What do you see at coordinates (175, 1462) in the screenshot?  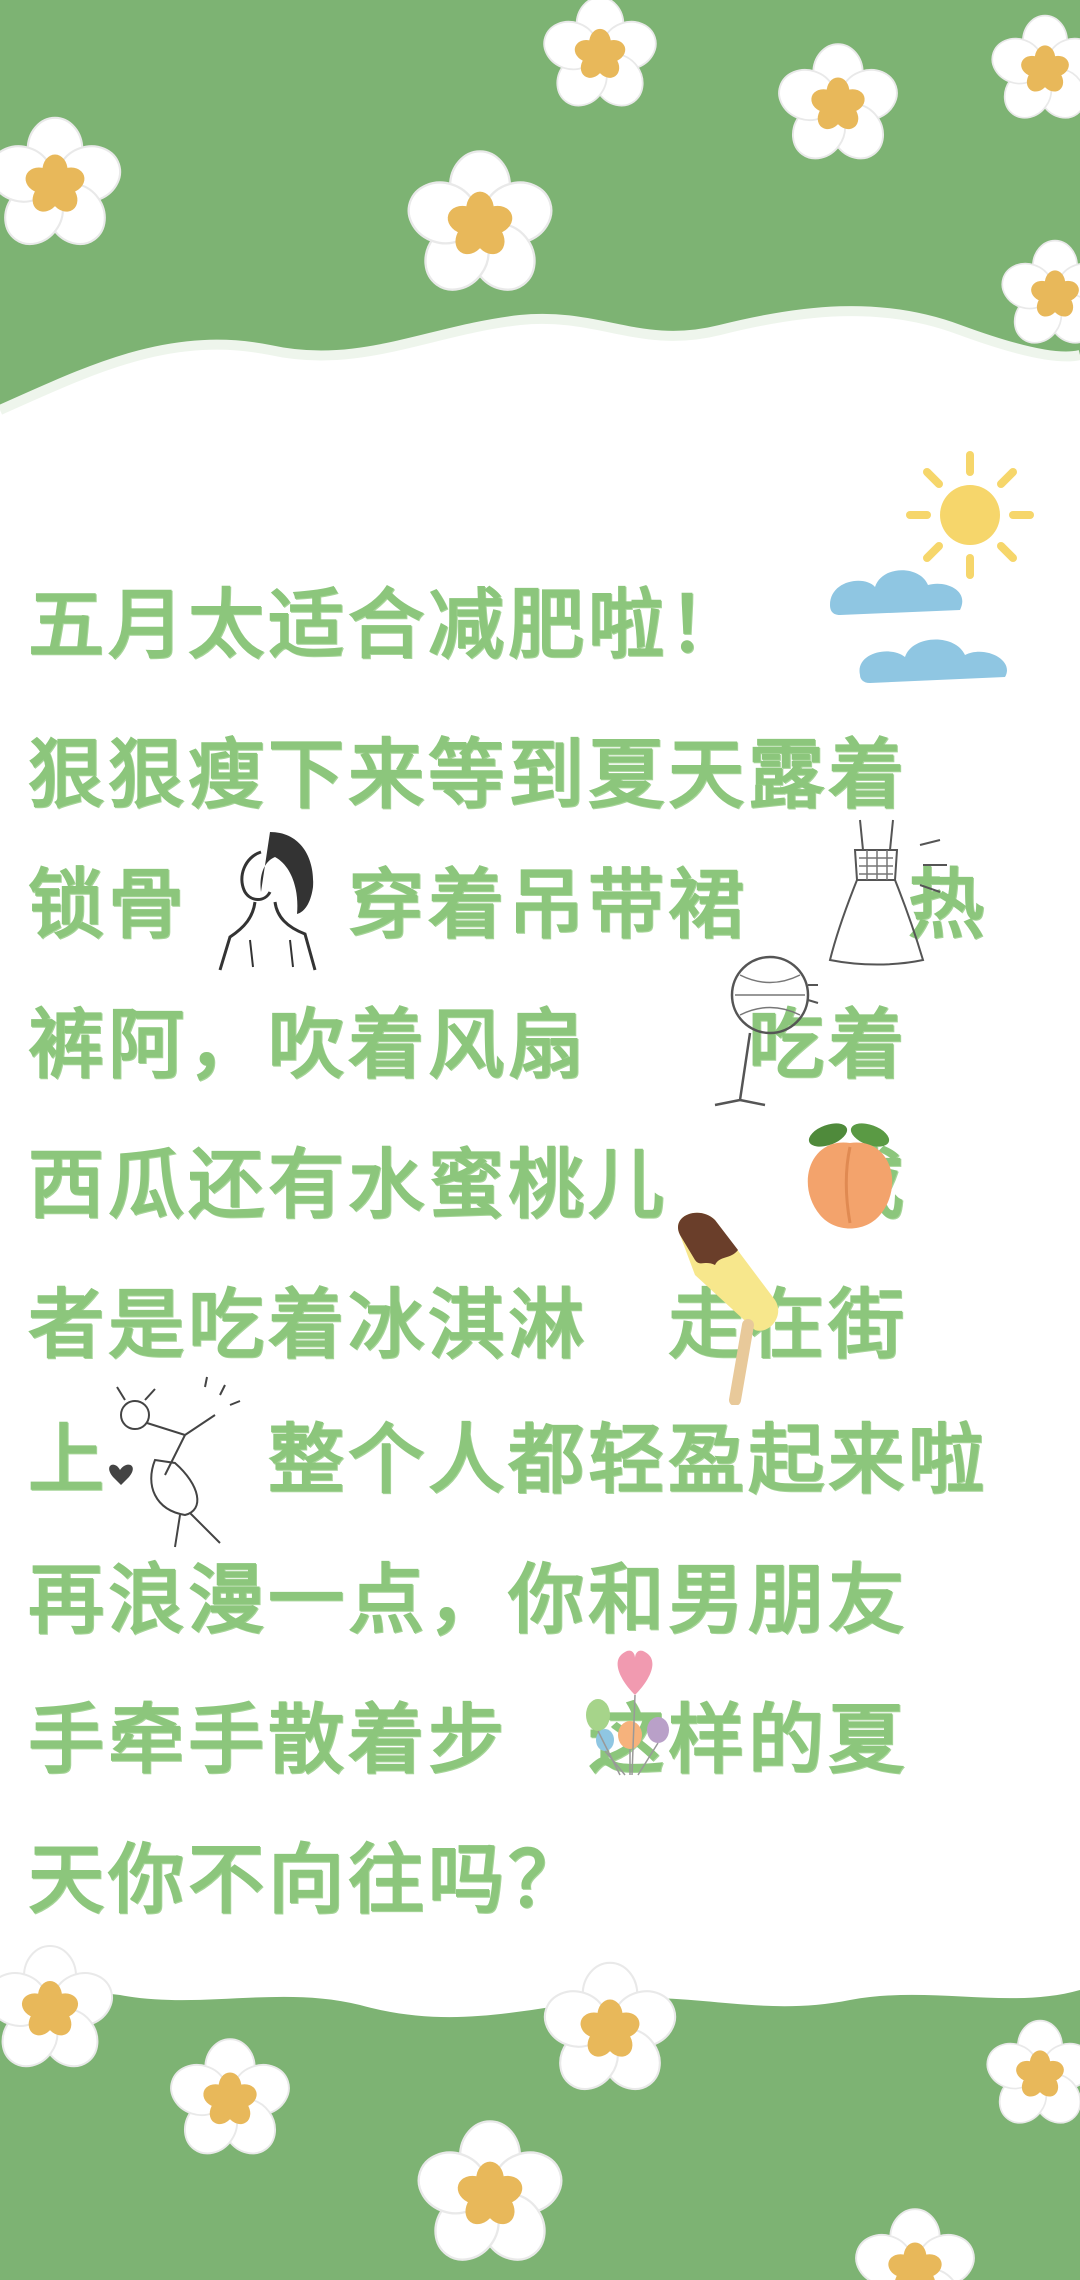 I see `dancing-girl-icon` at bounding box center [175, 1462].